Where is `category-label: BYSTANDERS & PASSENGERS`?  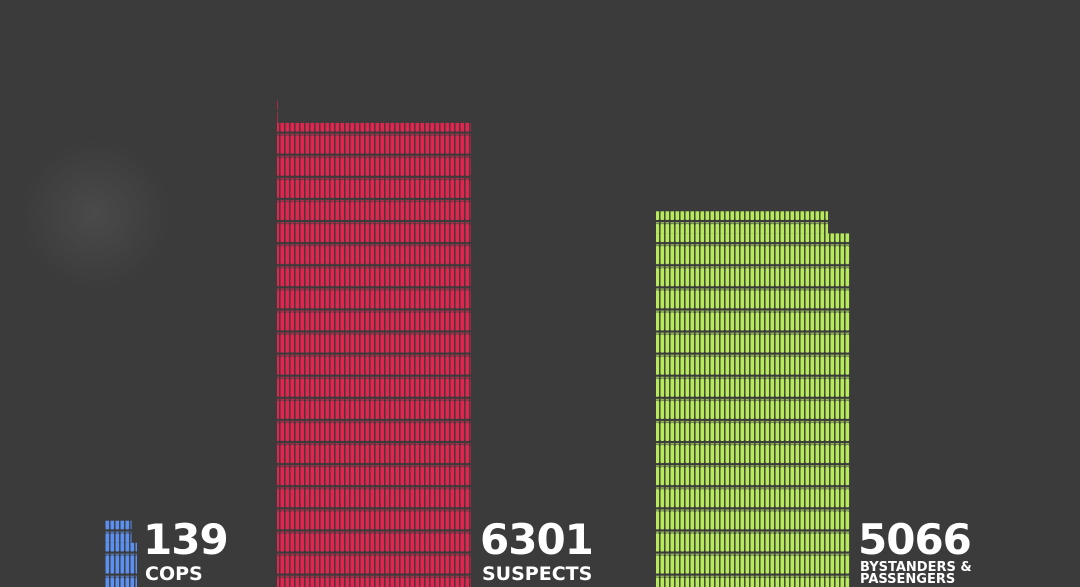 category-label: BYSTANDERS & PASSENGERS is located at coordinates (916, 573).